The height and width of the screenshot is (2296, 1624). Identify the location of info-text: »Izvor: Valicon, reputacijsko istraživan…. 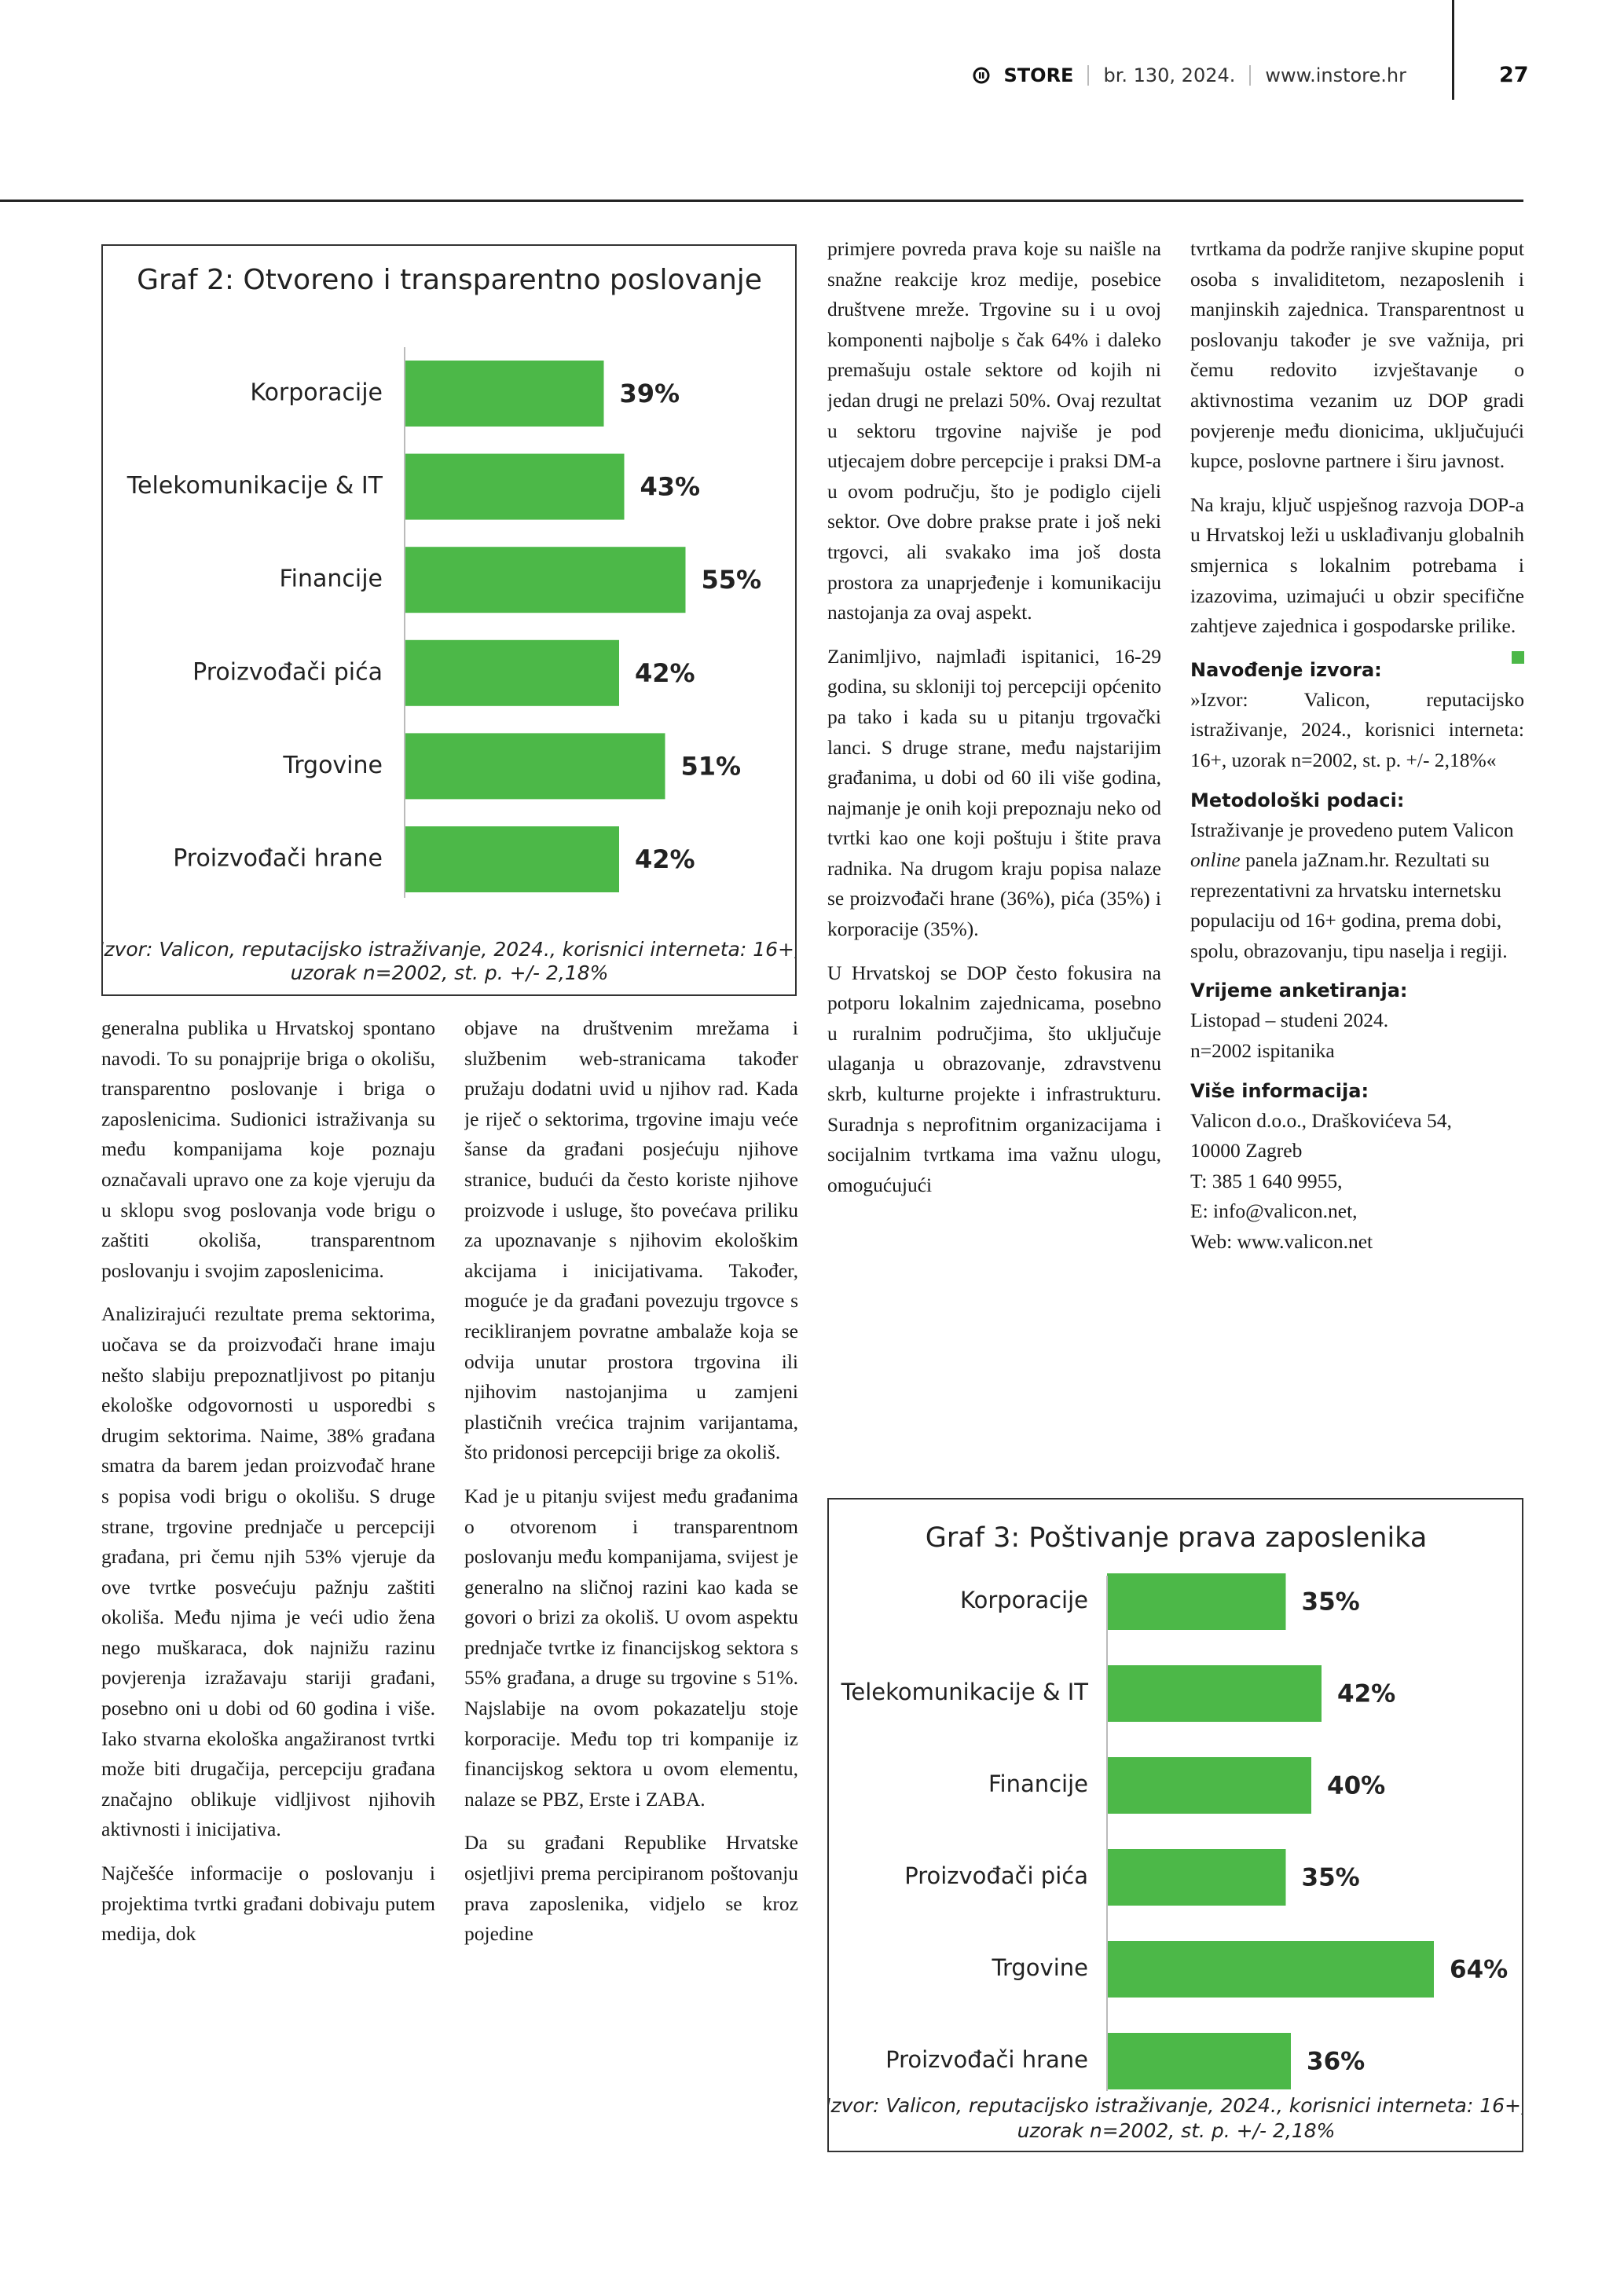
(1357, 729).